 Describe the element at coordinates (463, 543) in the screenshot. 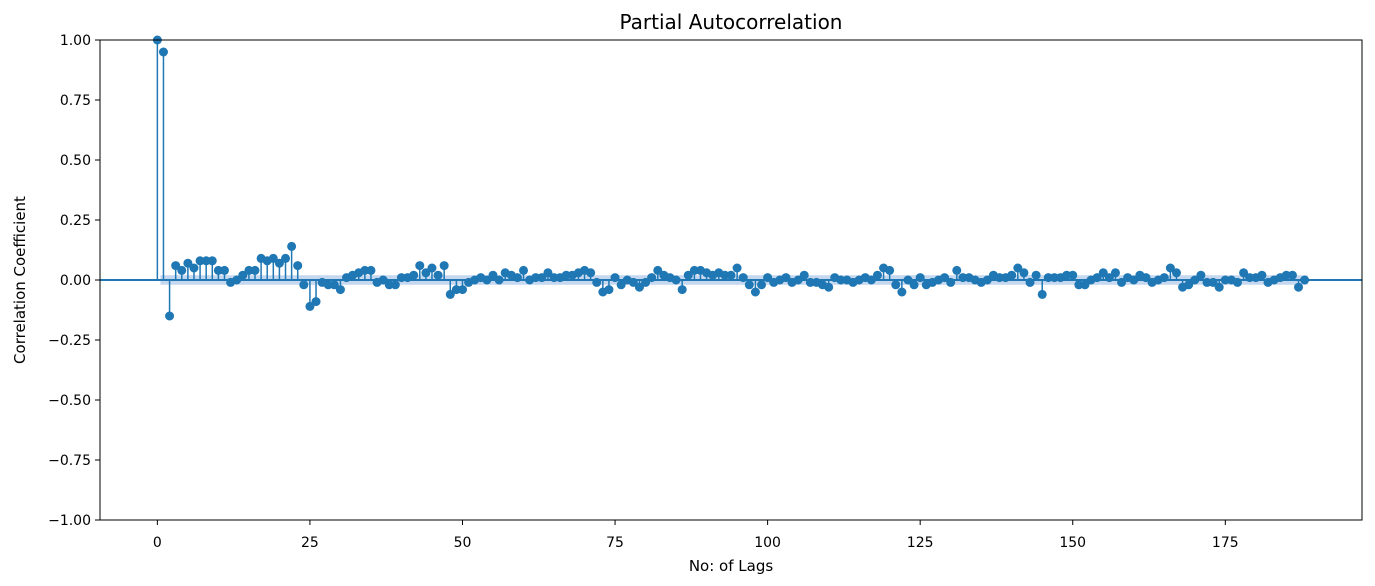

I see `x-tick-label-50: 50` at that location.